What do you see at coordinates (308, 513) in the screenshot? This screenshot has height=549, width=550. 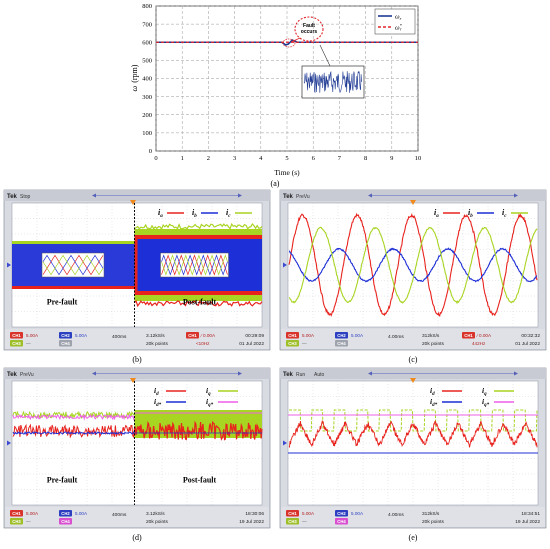 I see `ch1-scale: 5.00A` at bounding box center [308, 513].